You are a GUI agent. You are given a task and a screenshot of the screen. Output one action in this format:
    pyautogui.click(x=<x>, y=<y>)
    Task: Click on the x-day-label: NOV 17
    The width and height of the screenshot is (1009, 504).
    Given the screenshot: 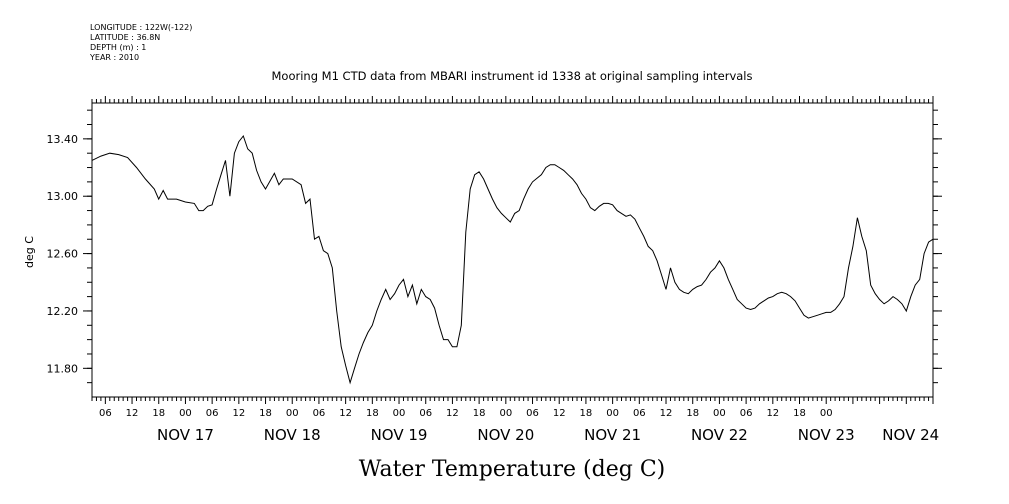 What is the action you would take?
    pyautogui.click(x=185, y=435)
    